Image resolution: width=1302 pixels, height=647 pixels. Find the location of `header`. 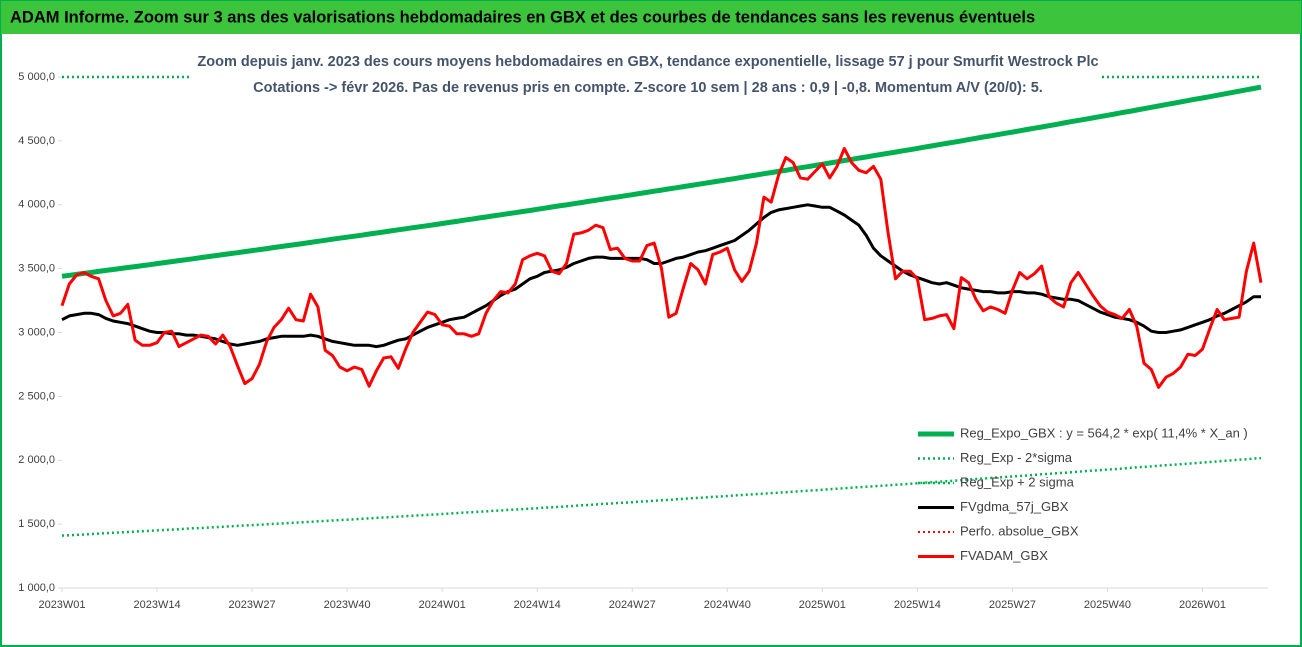

header is located at coordinates (651, 17).